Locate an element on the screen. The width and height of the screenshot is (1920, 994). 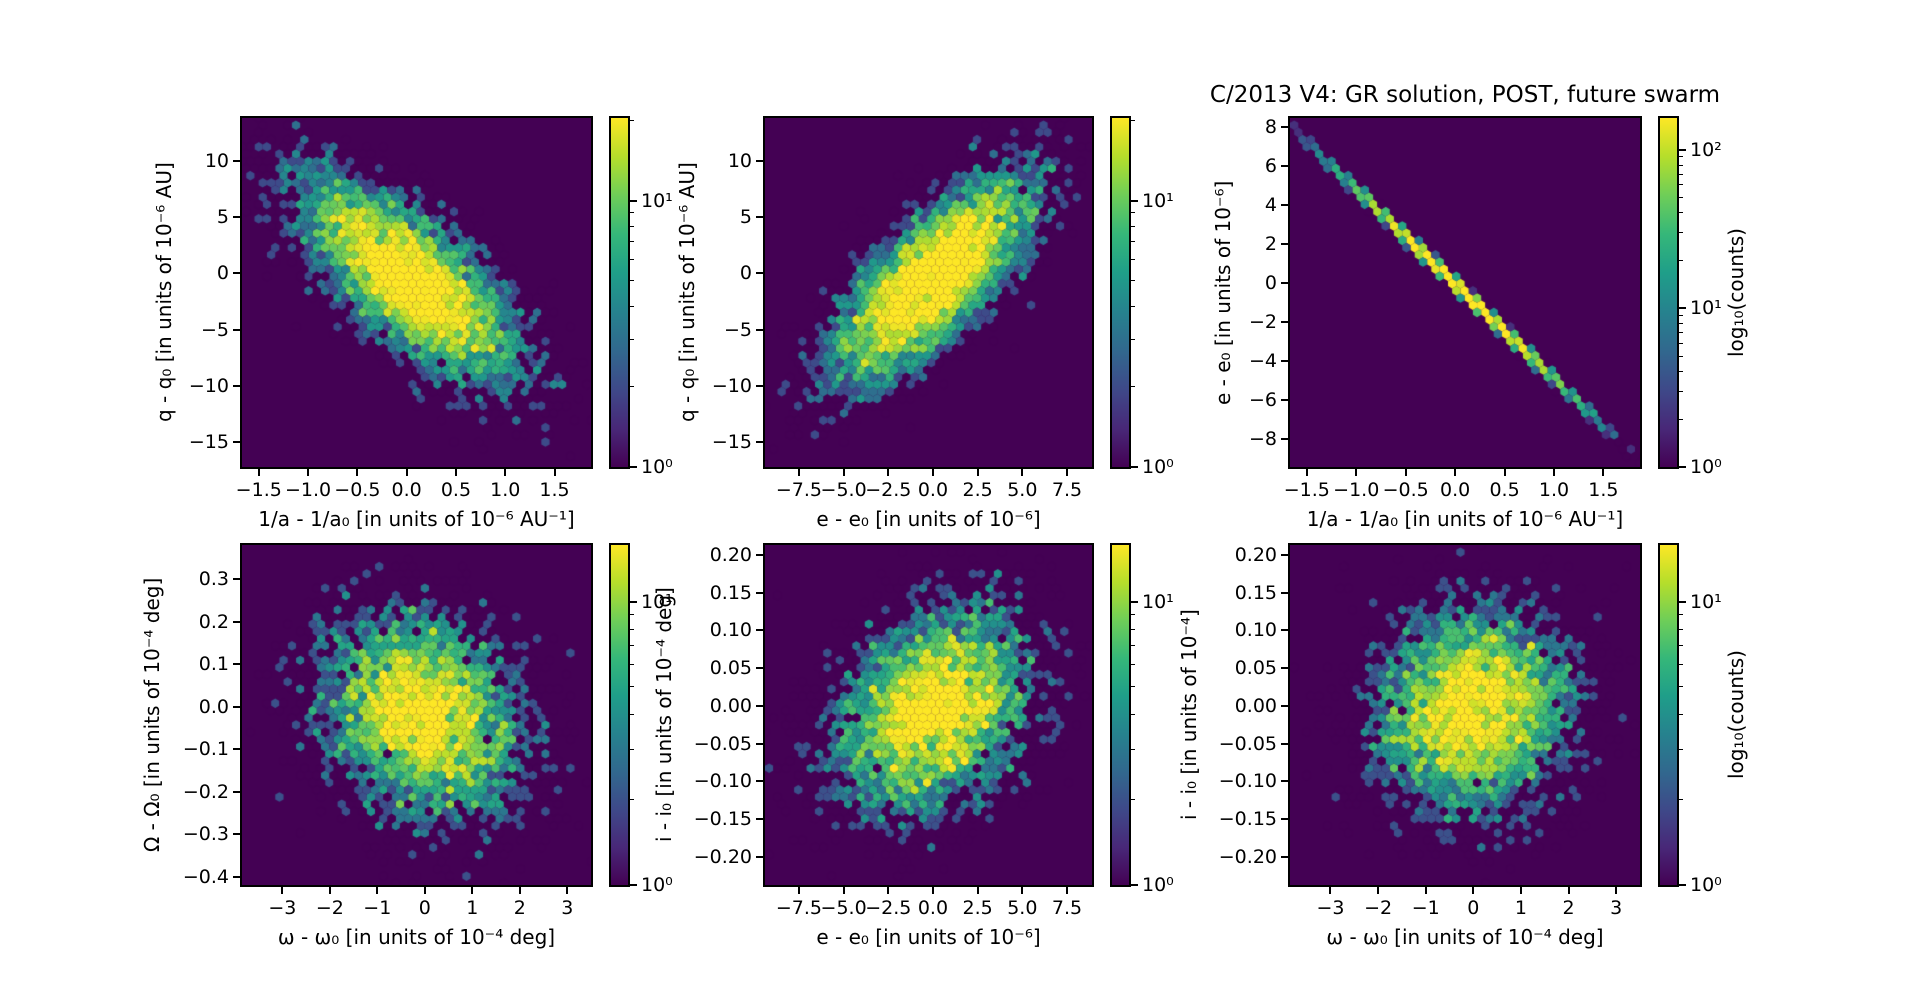
subplot-2-xtick-label: 0.0 is located at coordinates (933, 490).